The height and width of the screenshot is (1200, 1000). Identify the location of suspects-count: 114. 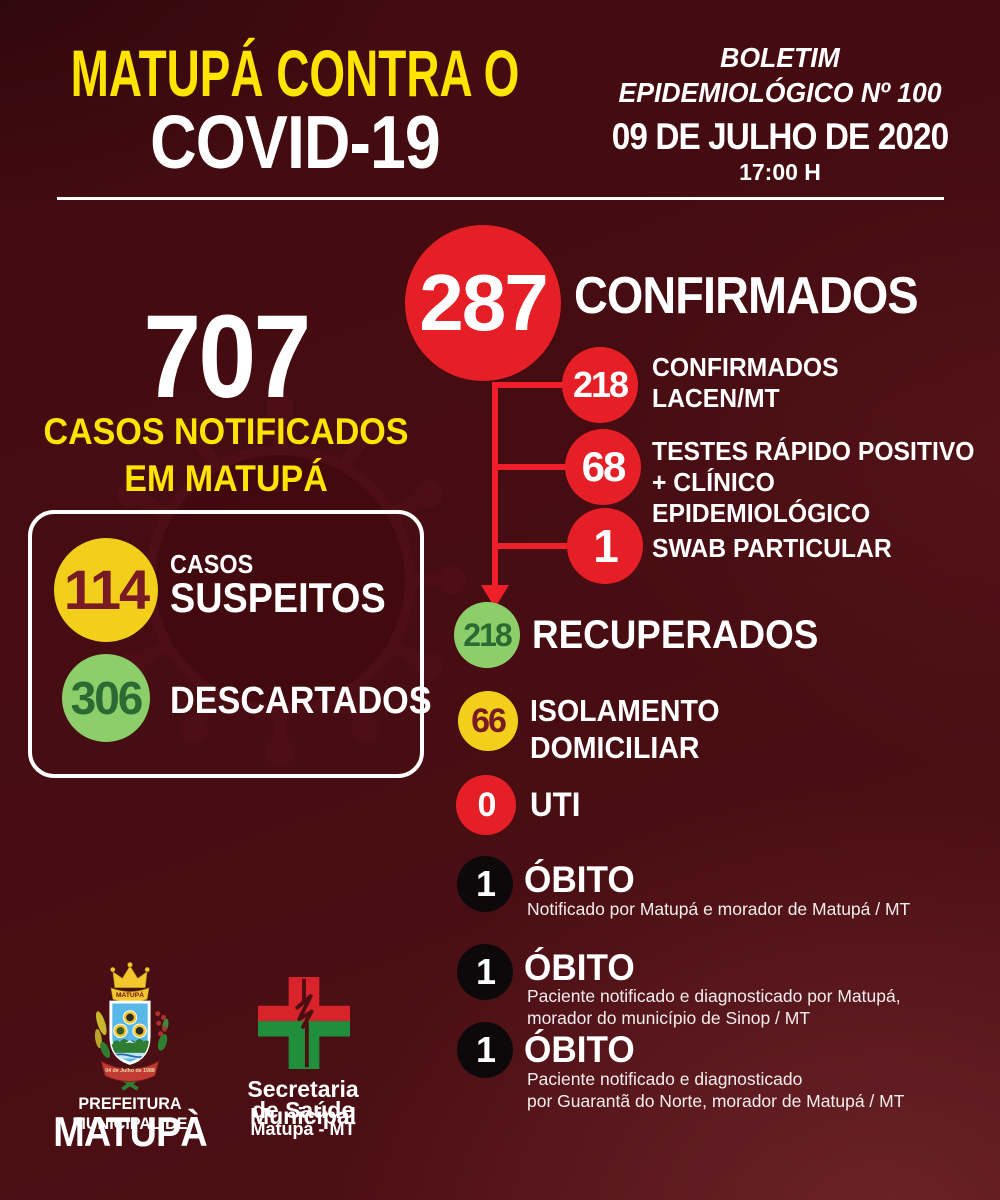
(106, 589).